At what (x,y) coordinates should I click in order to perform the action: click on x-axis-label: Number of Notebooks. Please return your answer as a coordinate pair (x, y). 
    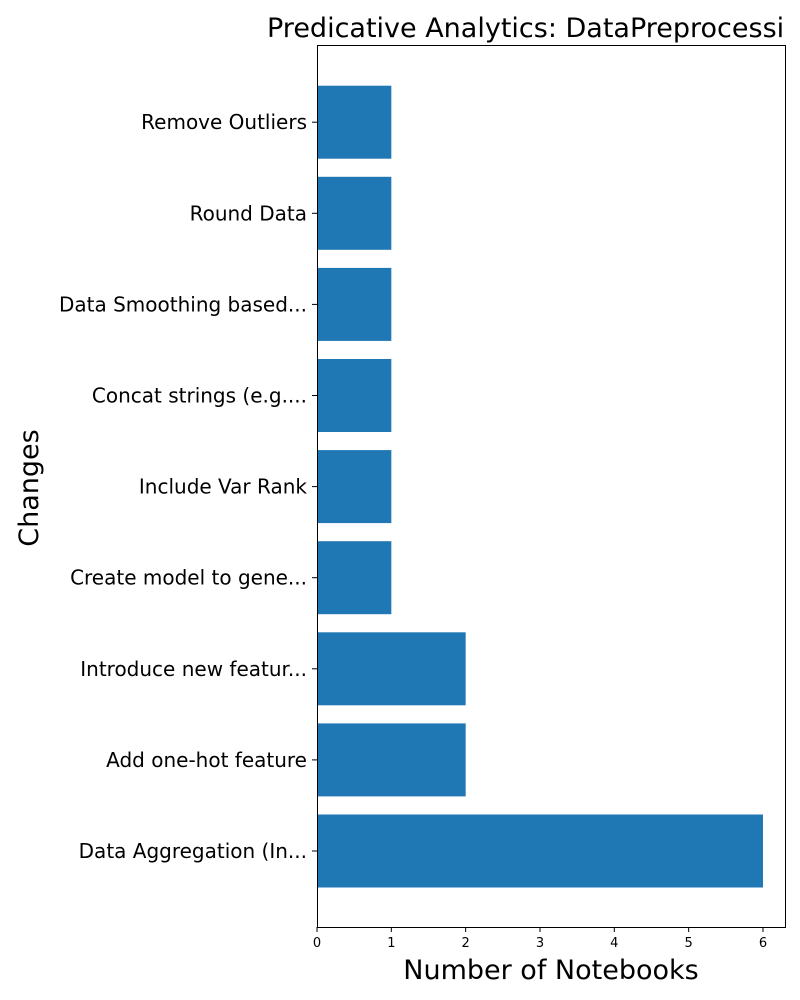
    Looking at the image, I should click on (550, 970).